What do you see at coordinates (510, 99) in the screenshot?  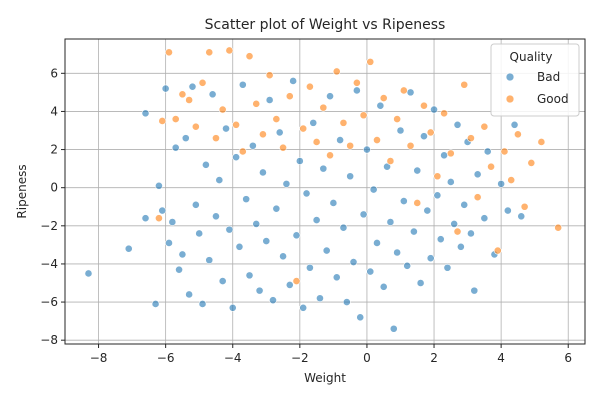 I see `legend-marker-good` at bounding box center [510, 99].